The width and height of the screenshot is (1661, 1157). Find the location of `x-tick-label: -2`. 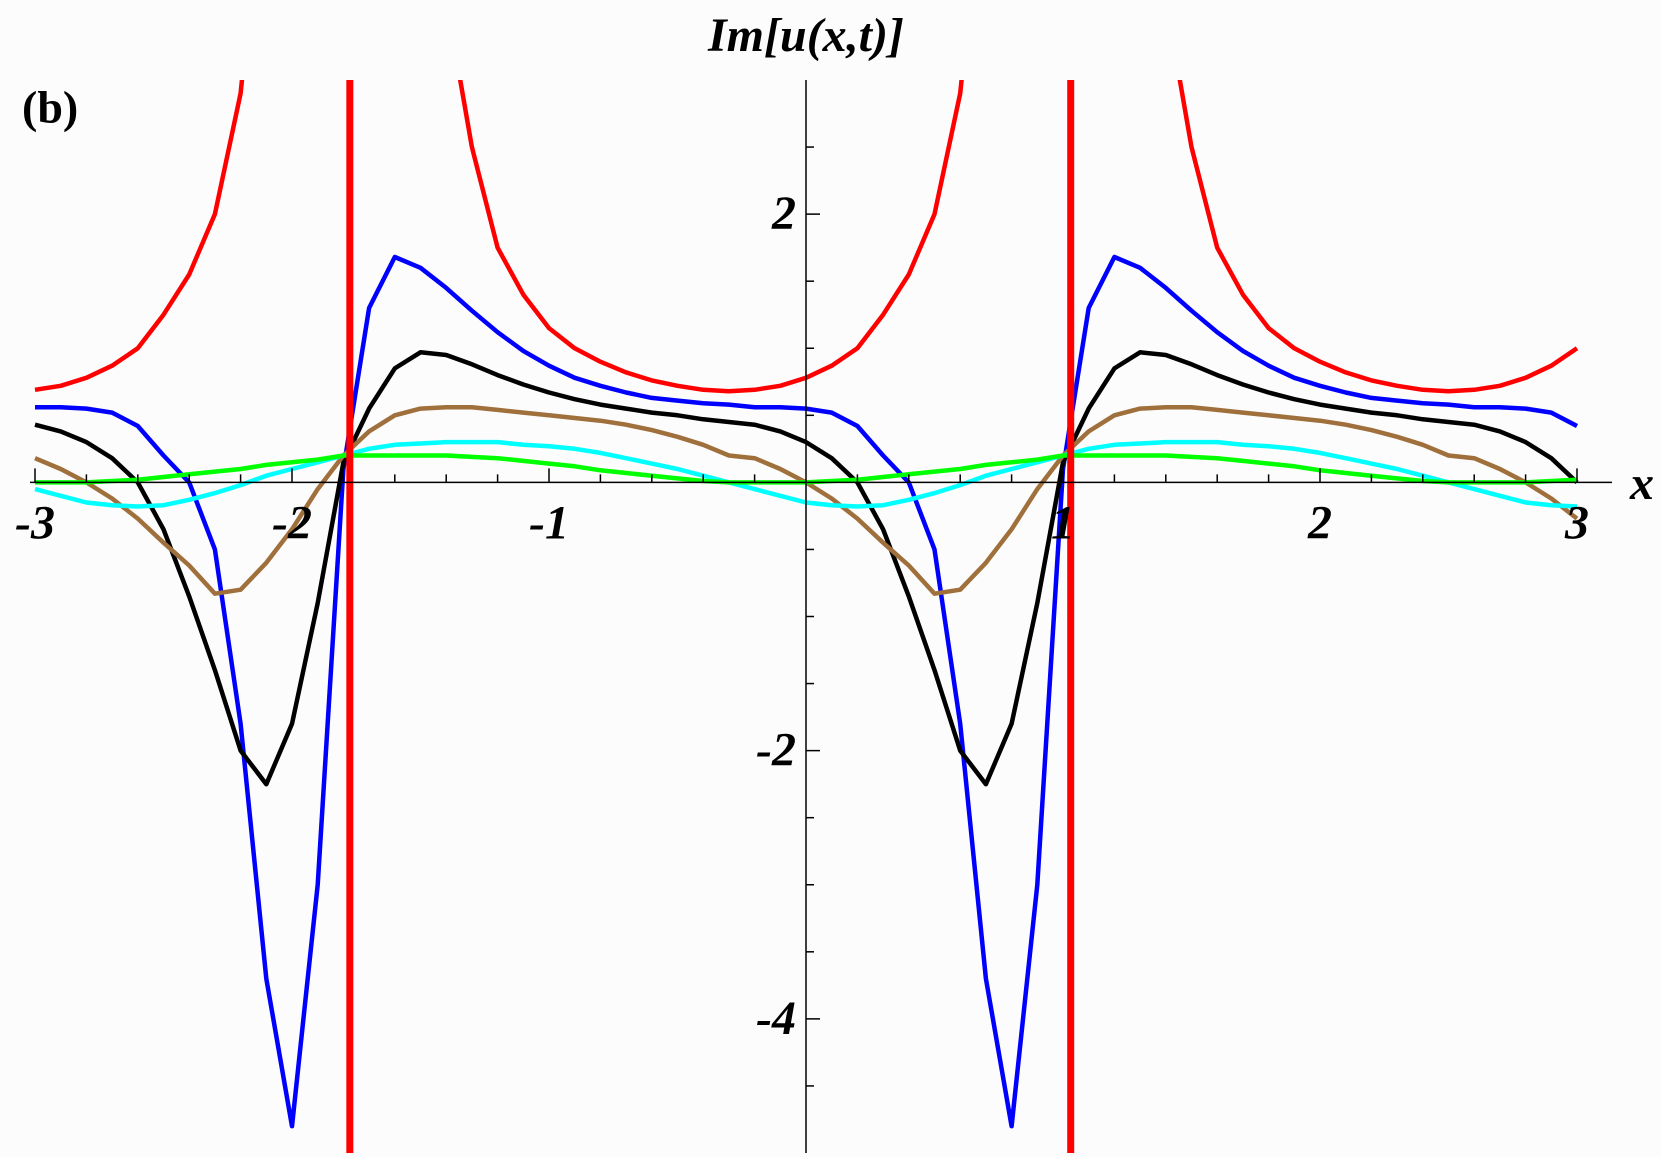

x-tick-label: -2 is located at coordinates (292, 522).